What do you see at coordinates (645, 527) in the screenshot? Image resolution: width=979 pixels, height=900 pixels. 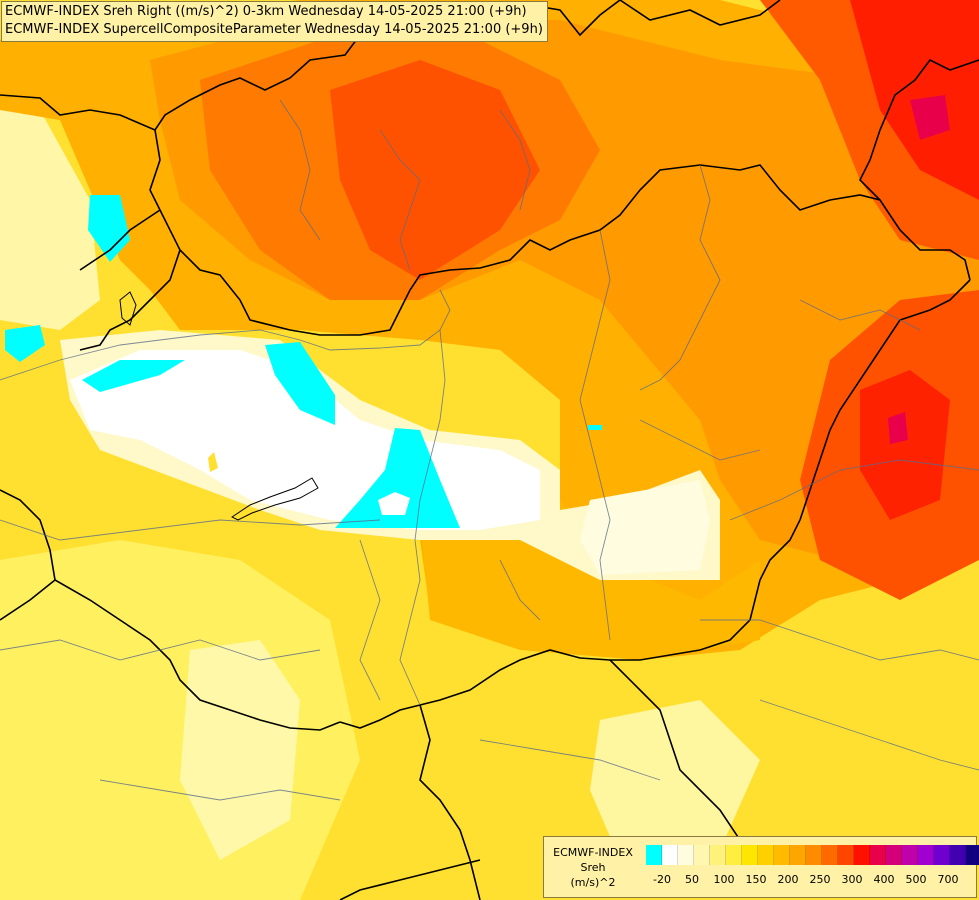 I see `field-white-east` at bounding box center [645, 527].